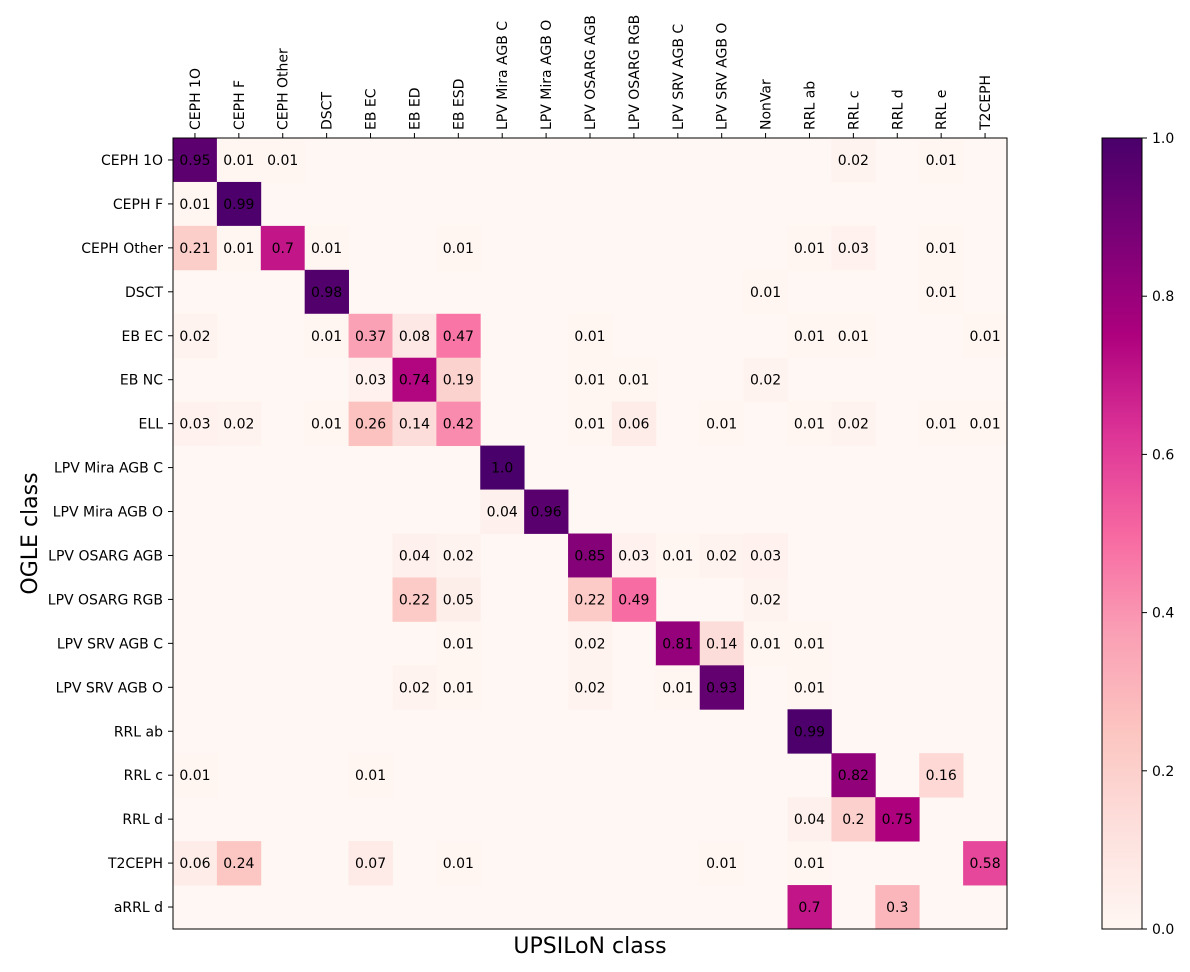 This screenshot has height=972, width=1190. What do you see at coordinates (138, 732) in the screenshot?
I see `y-tick-label: RRL ab` at bounding box center [138, 732].